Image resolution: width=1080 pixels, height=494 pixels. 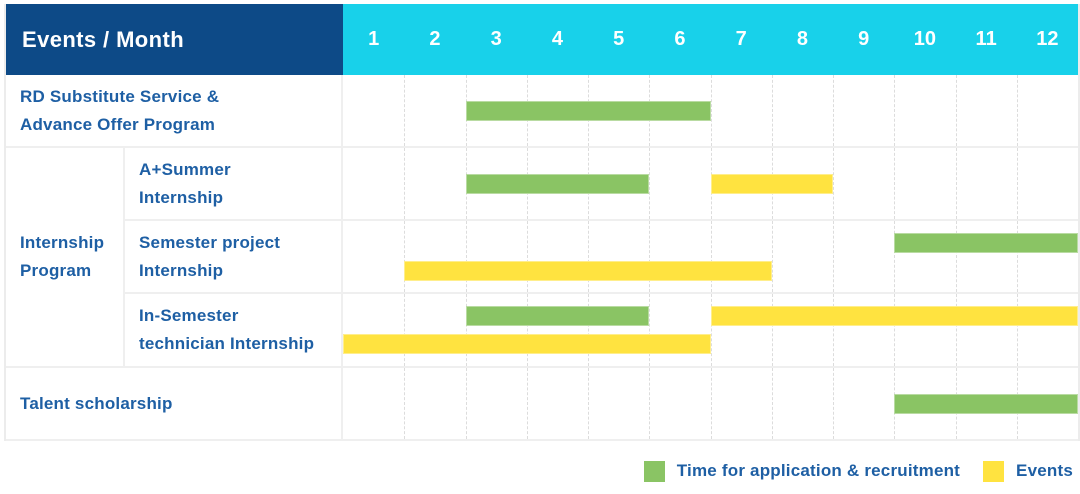 I want to click on row-label-line: A+Summer, so click(x=185, y=169).